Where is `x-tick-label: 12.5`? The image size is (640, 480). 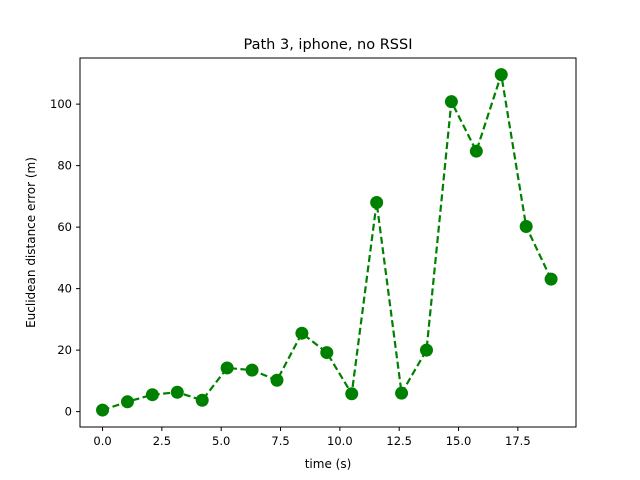 x-tick-label: 12.5 is located at coordinates (399, 441).